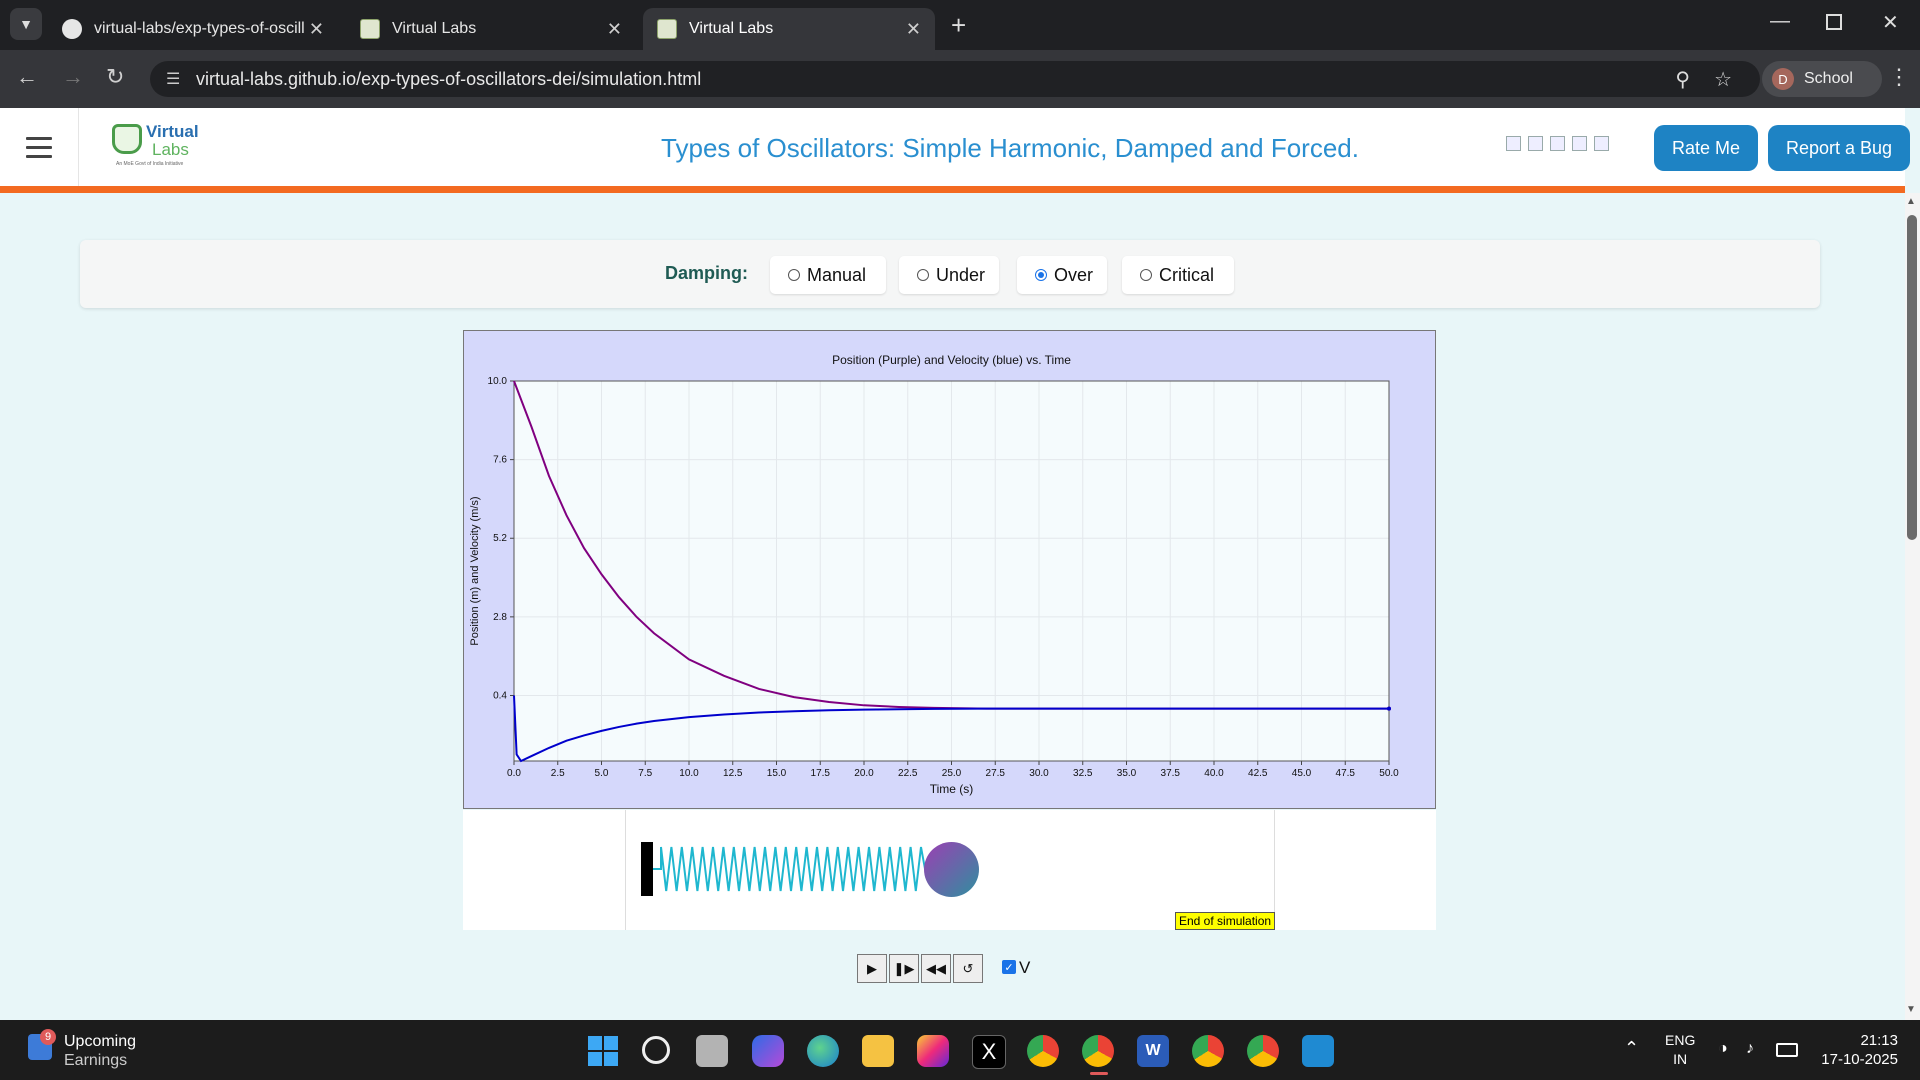  What do you see at coordinates (1911, 201) in the screenshot?
I see `scroll-up-icon: ▲` at bounding box center [1911, 201].